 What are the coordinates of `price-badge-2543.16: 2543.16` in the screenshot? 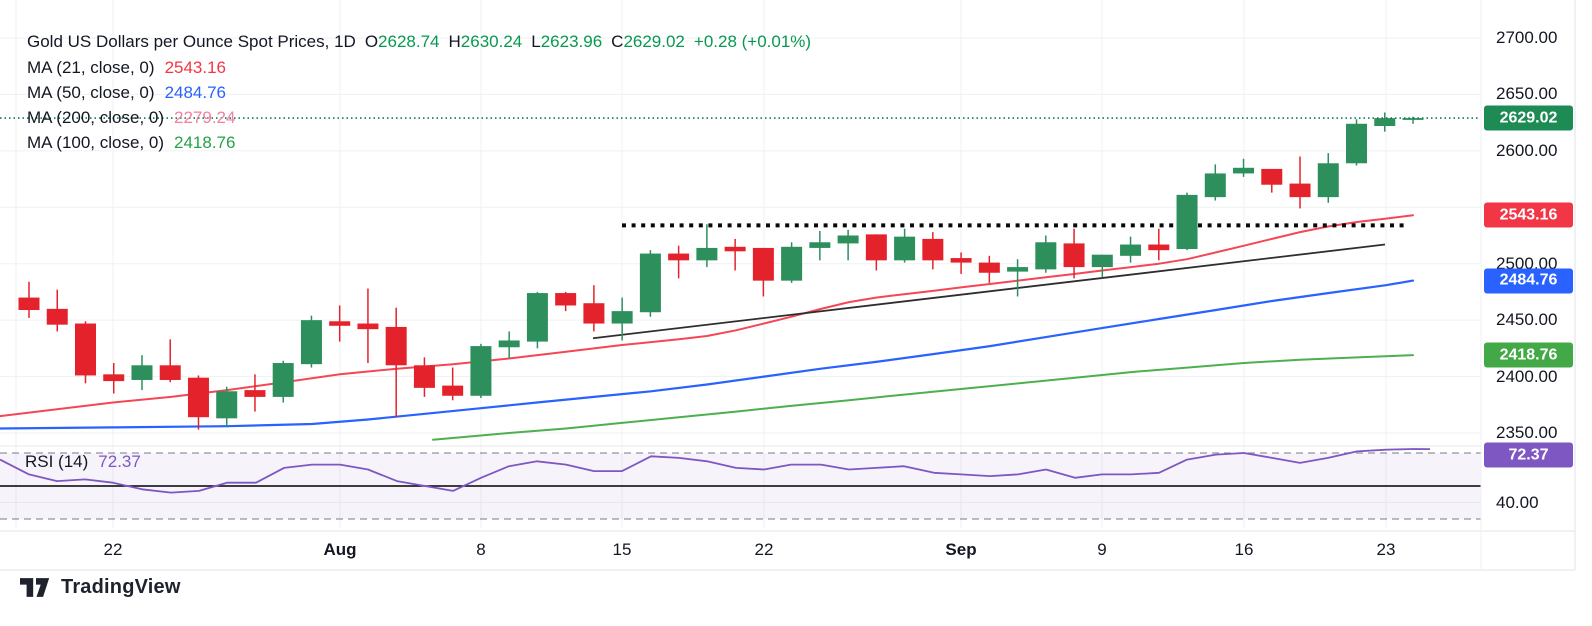 It's located at (1528, 215).